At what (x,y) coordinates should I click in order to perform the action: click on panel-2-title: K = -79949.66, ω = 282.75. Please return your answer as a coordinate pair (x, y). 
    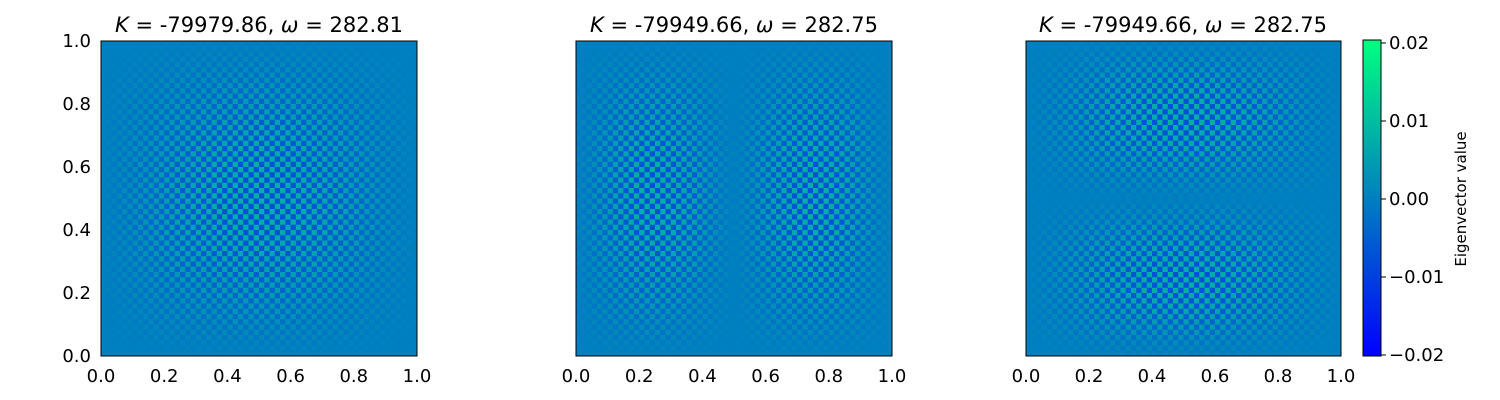
    Looking at the image, I should click on (734, 25).